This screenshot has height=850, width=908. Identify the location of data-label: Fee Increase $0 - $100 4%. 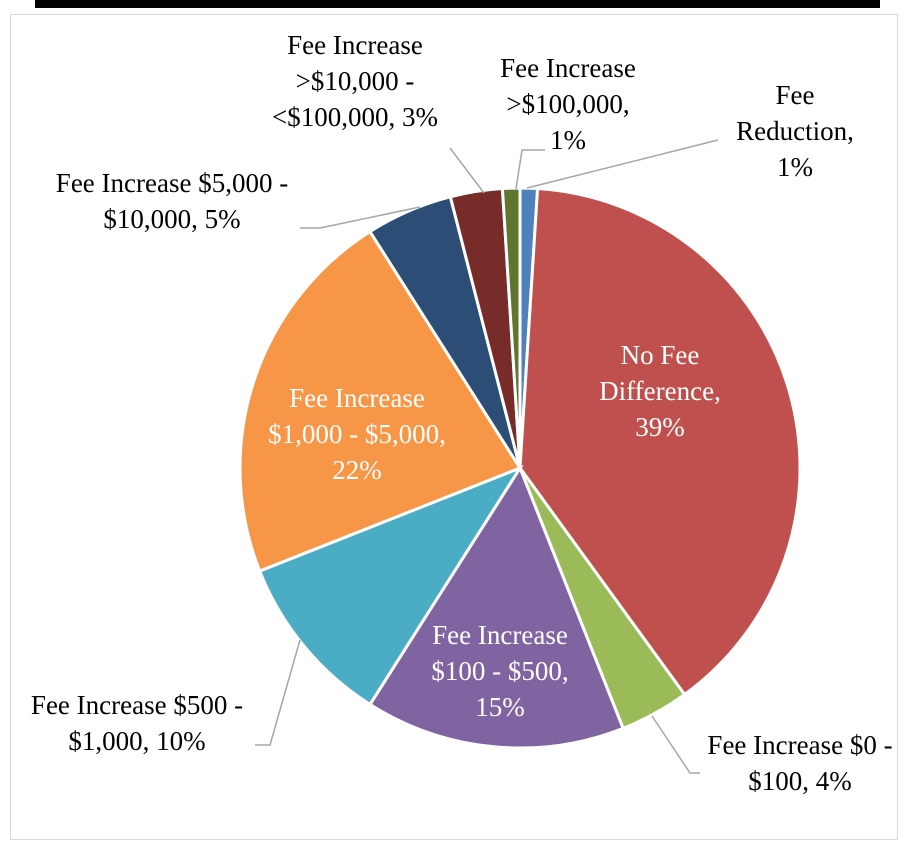
(800, 763).